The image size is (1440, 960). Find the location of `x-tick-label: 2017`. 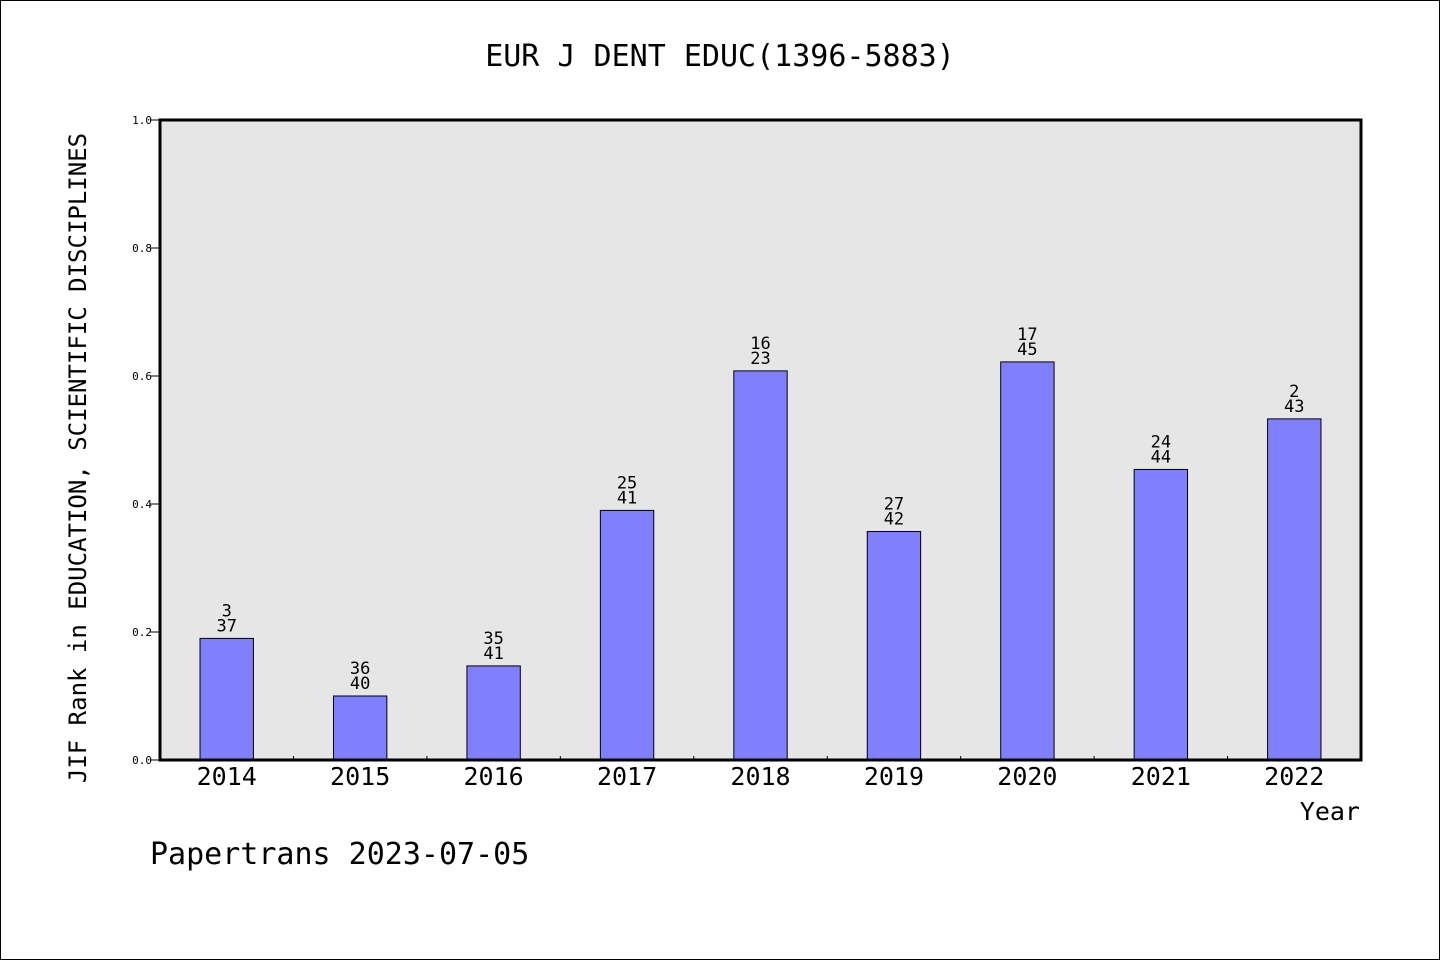

x-tick-label: 2017 is located at coordinates (627, 776).